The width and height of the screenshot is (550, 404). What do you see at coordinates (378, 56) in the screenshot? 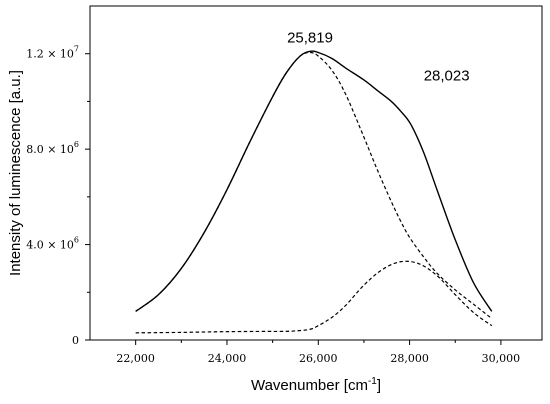
I see `annotations: 25,819 28,023` at bounding box center [378, 56].